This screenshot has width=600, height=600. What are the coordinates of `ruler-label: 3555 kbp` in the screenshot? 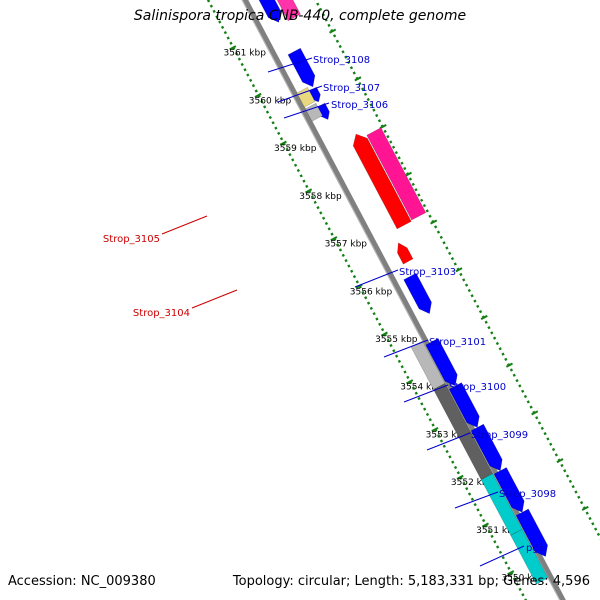 It's located at (396, 340).